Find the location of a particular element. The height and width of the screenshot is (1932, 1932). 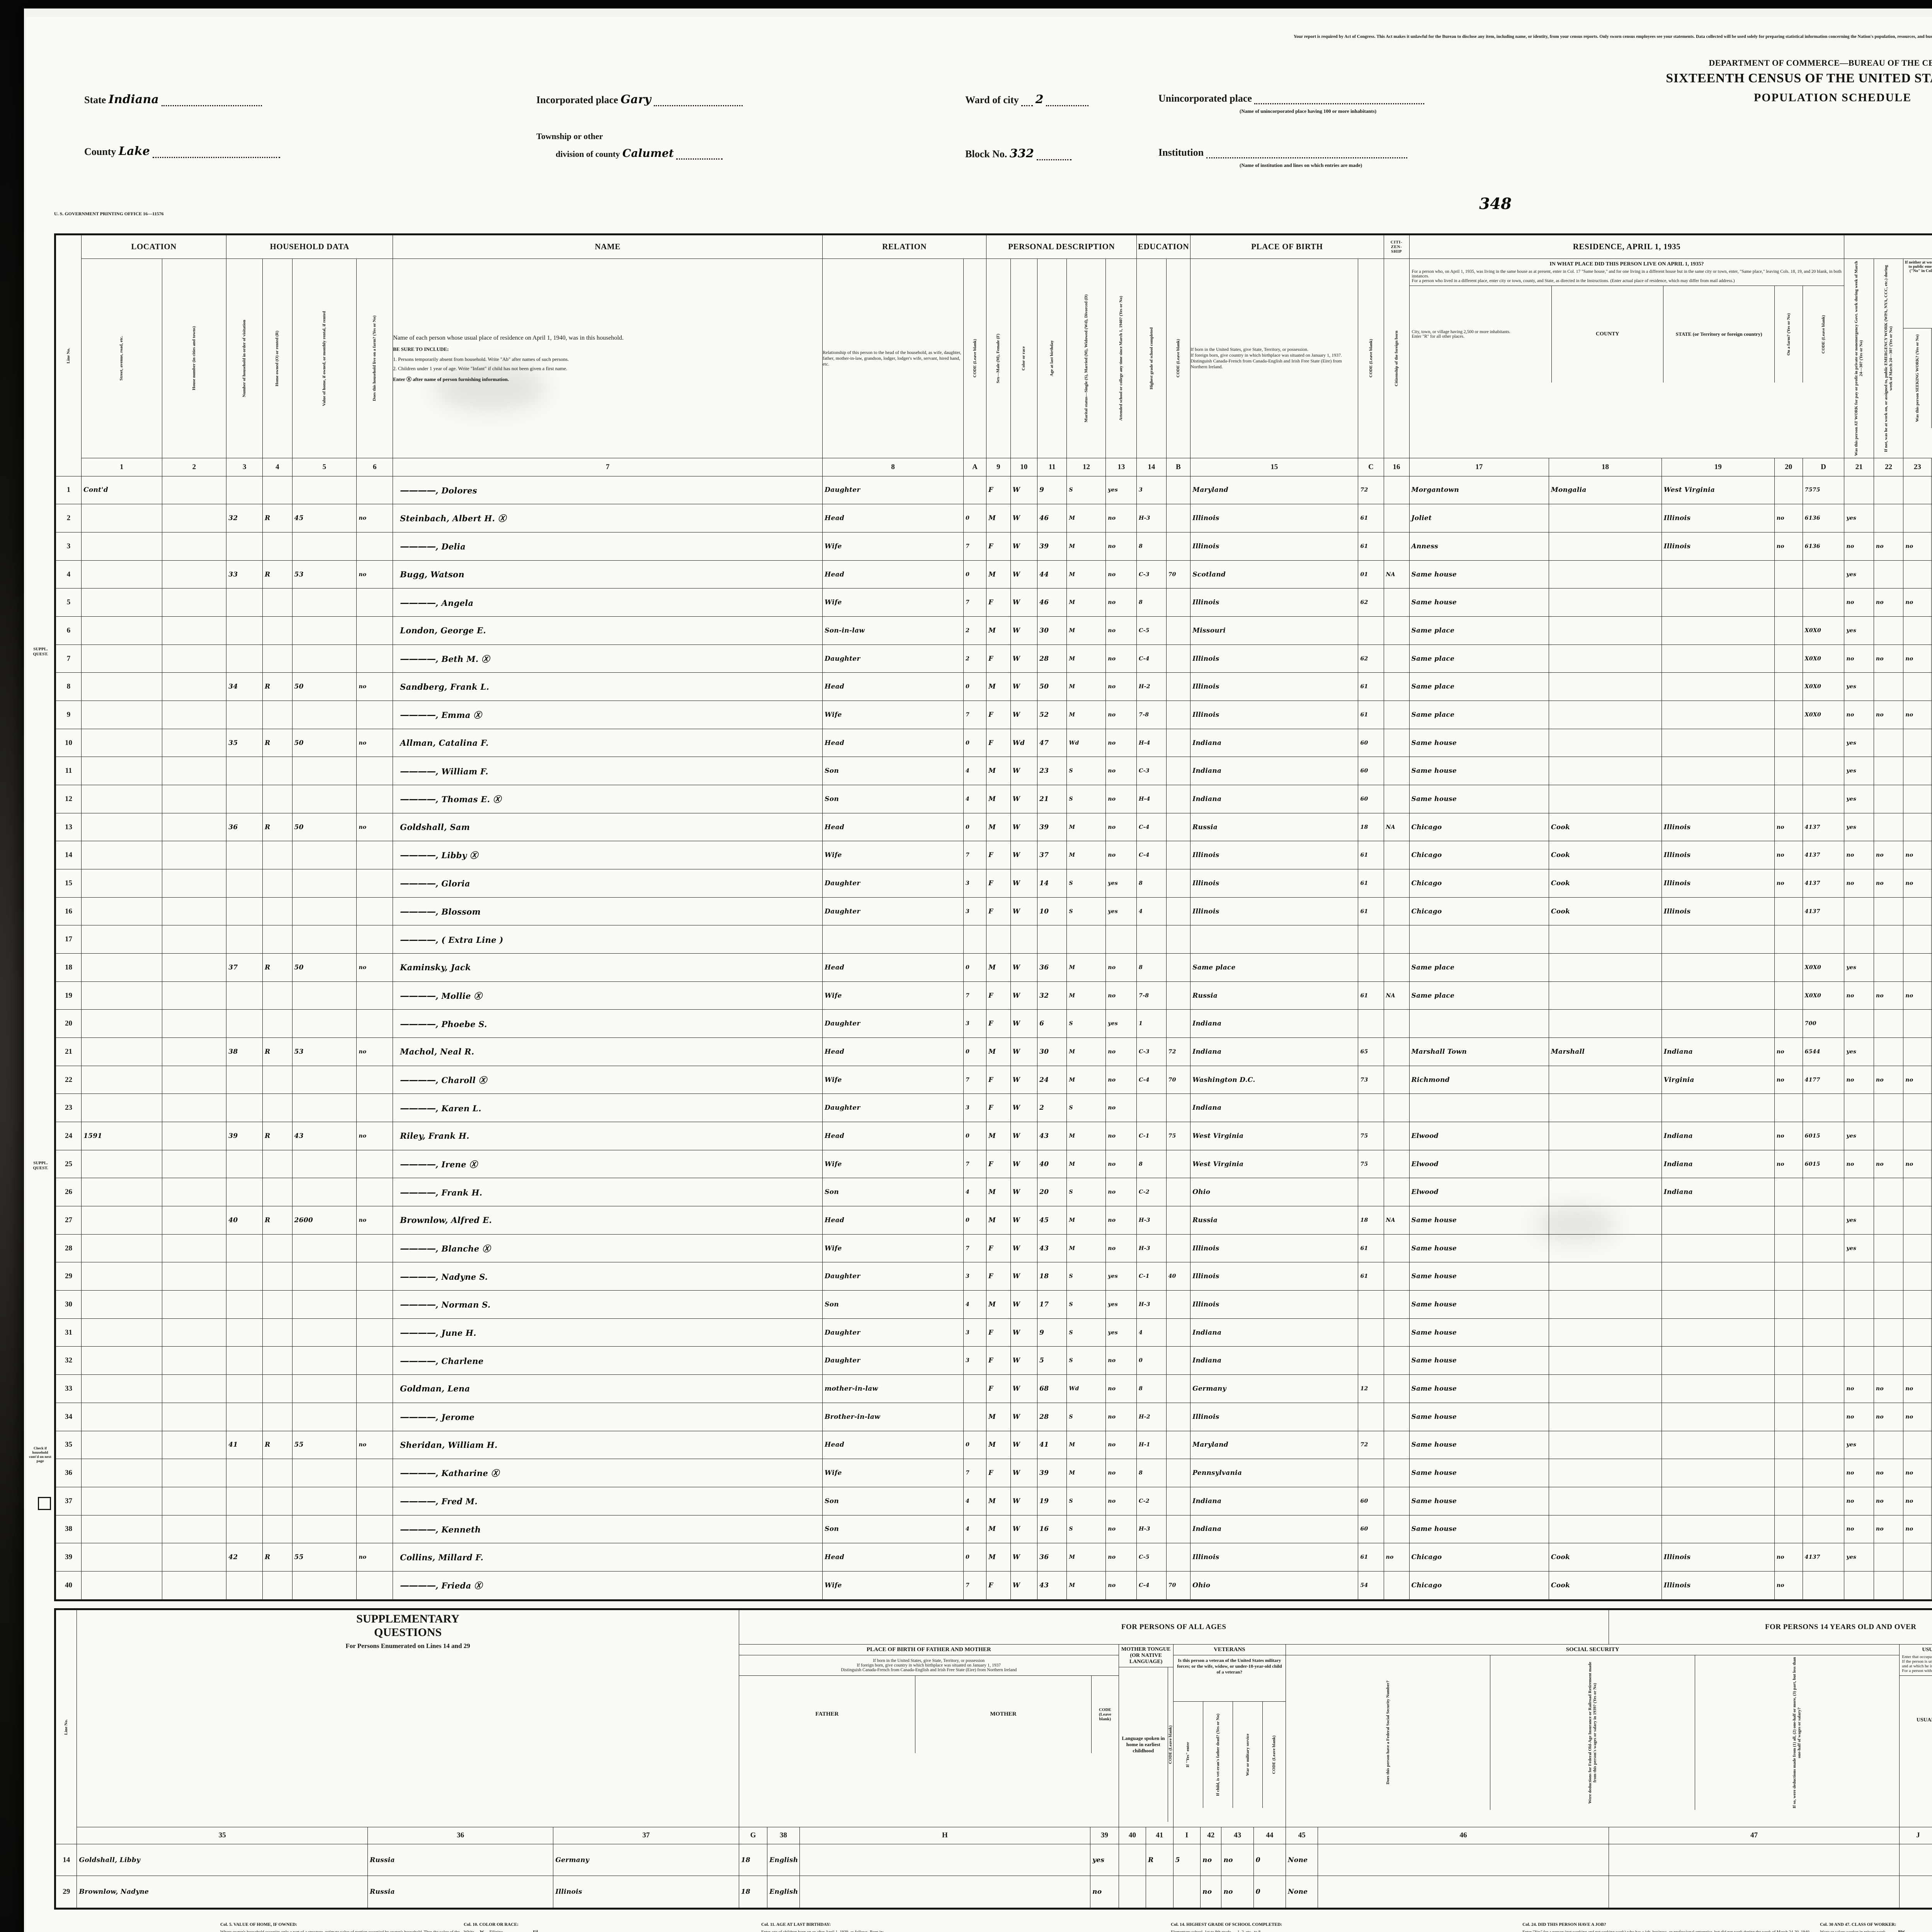

cell-q22: no is located at coordinates (1888, 603).